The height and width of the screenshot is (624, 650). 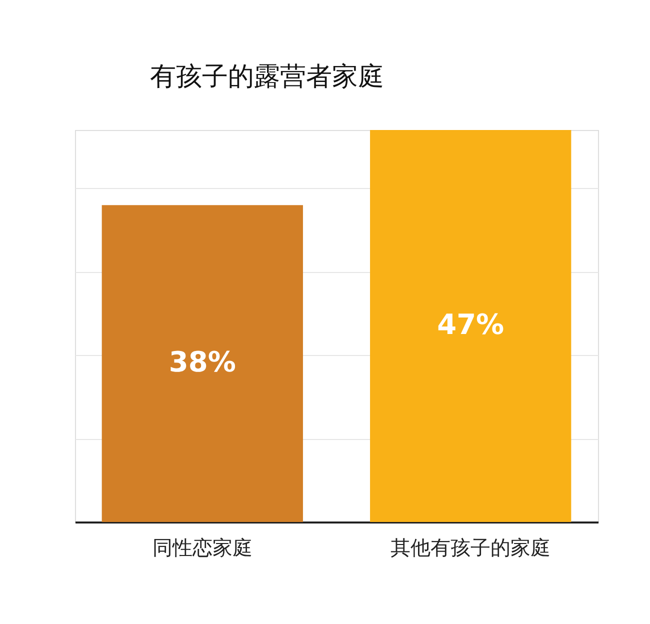 What do you see at coordinates (267, 77) in the screenshot?
I see `chart-title: 有孩子的露营者家庭` at bounding box center [267, 77].